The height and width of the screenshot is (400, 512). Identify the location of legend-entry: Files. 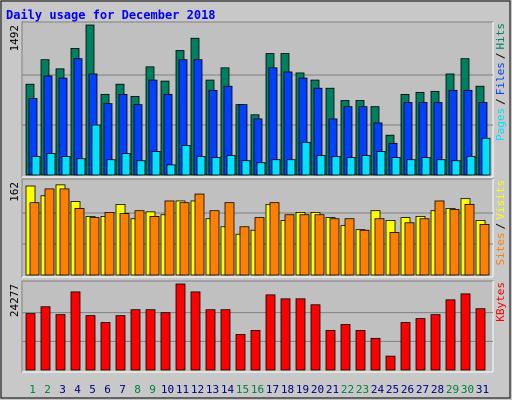
(500, 78).